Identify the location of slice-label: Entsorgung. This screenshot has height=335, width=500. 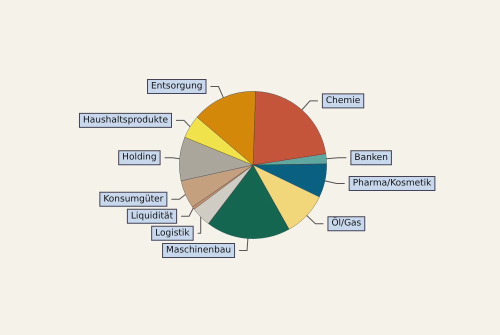
(176, 87).